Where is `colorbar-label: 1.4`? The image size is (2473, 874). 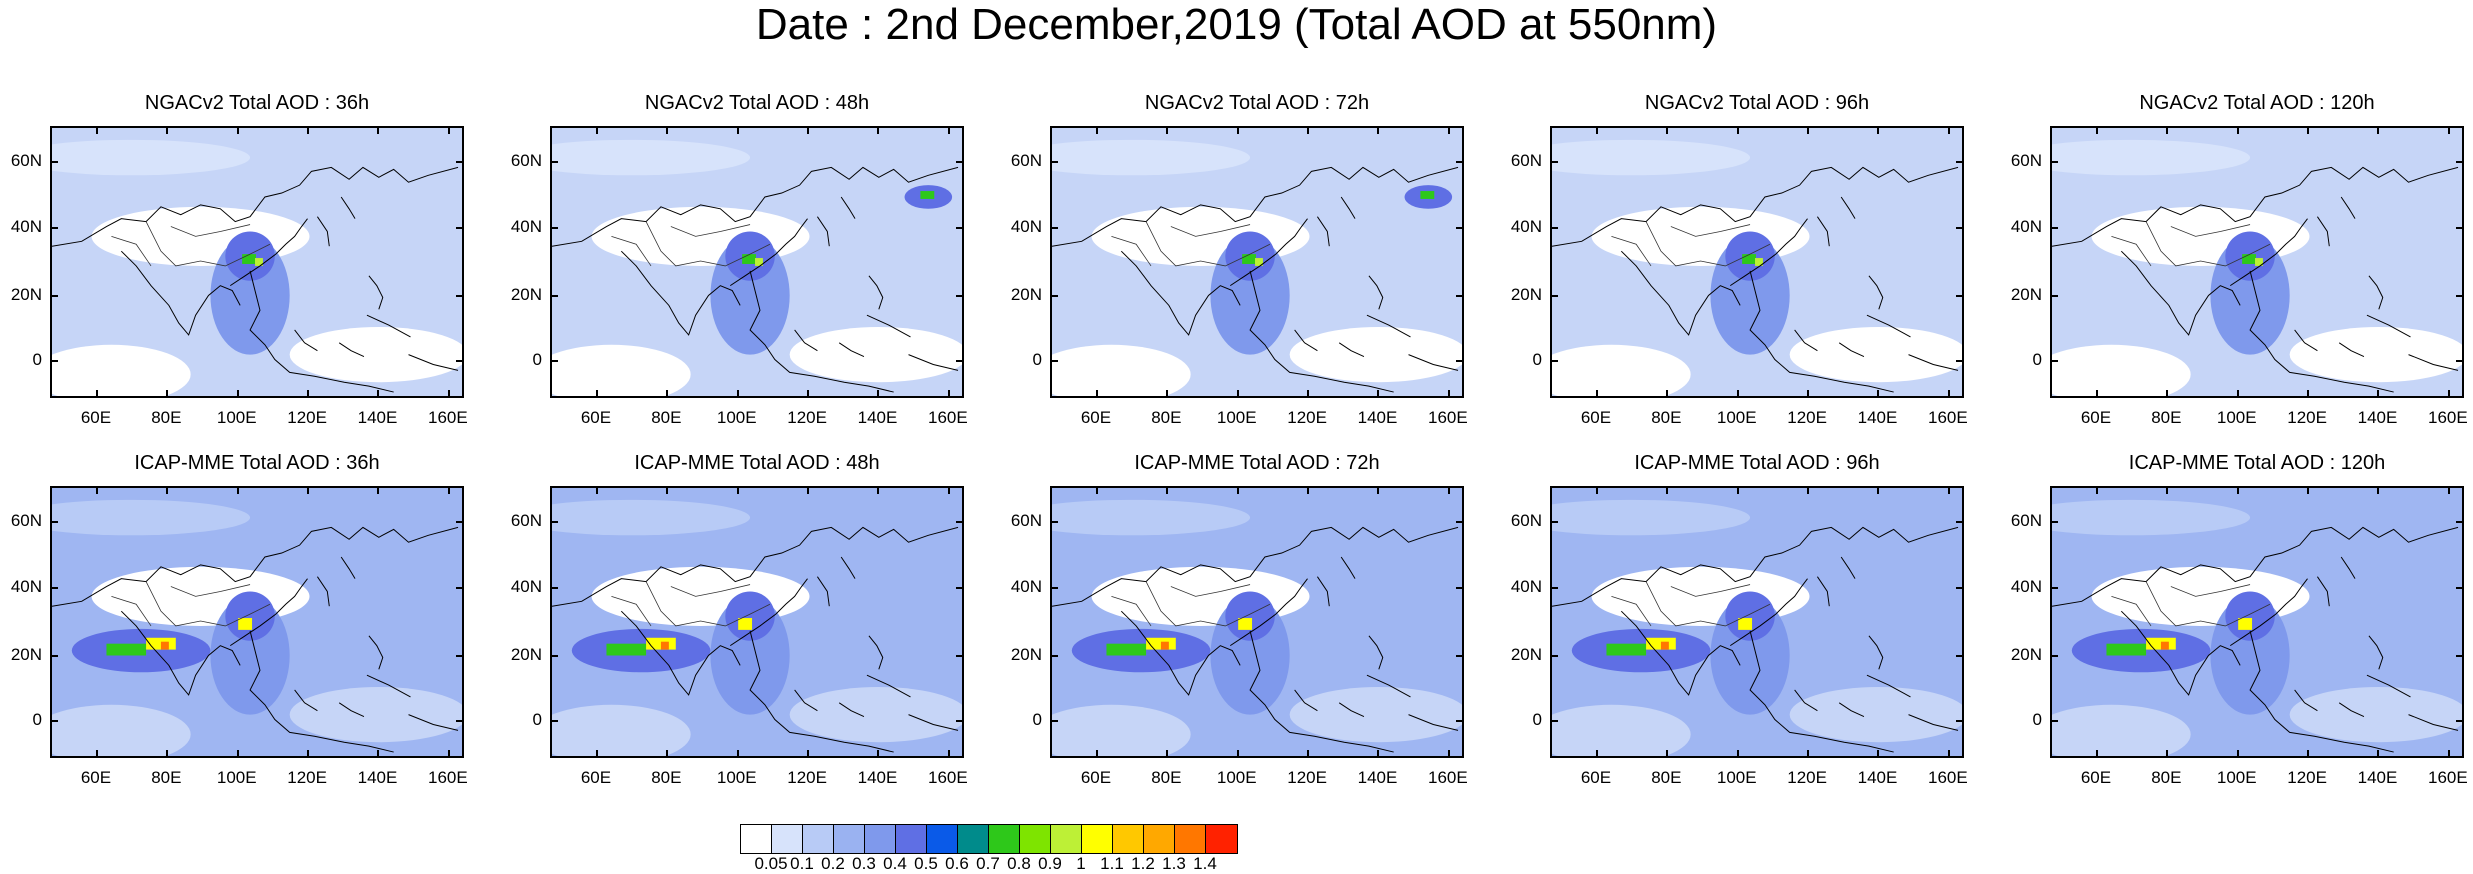
colorbar-label: 1.4 is located at coordinates (1205, 863).